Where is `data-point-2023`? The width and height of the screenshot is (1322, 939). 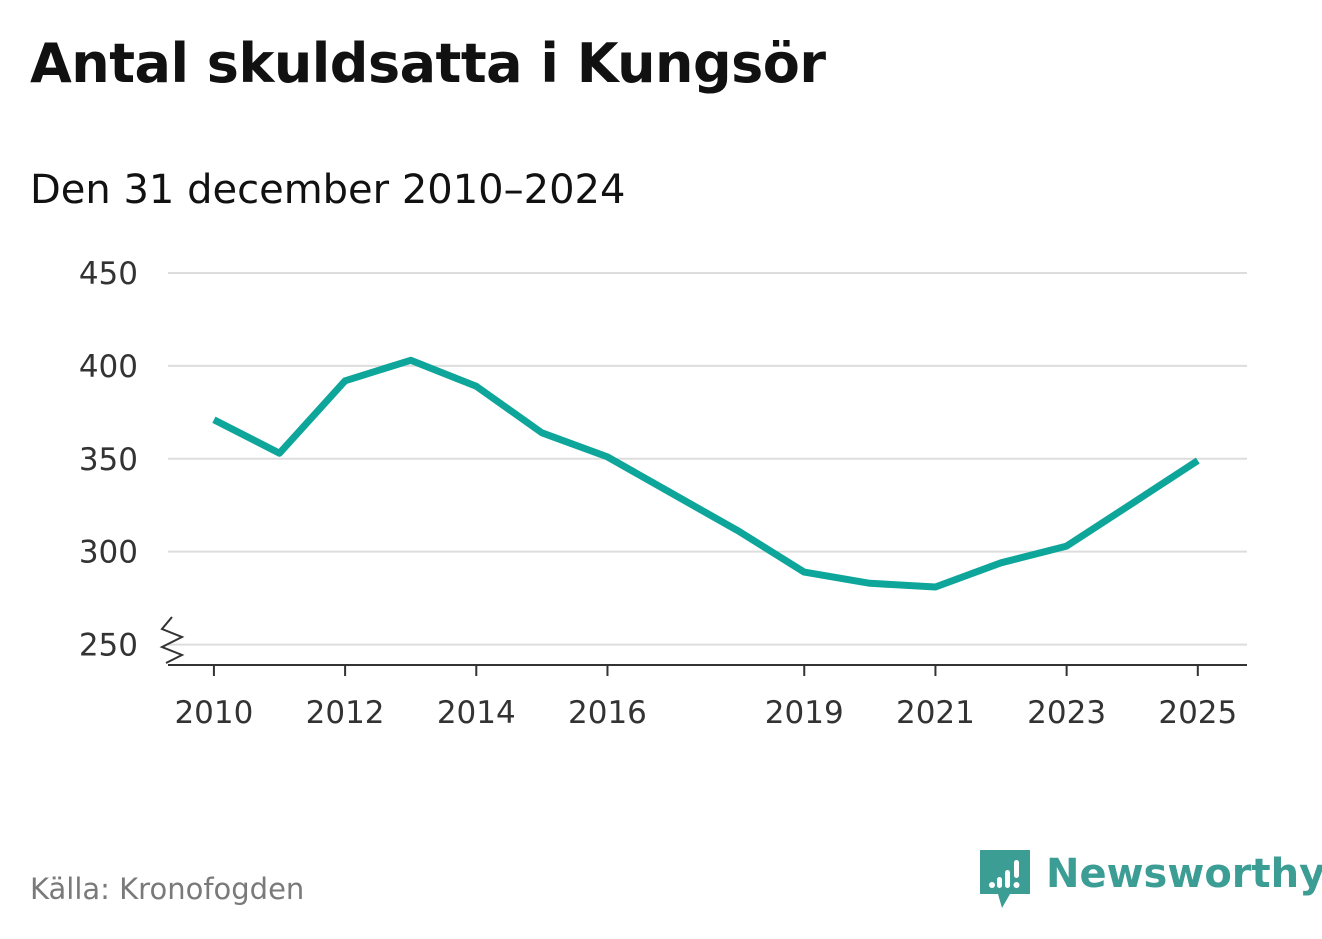 data-point-2023 is located at coordinates (1067, 546).